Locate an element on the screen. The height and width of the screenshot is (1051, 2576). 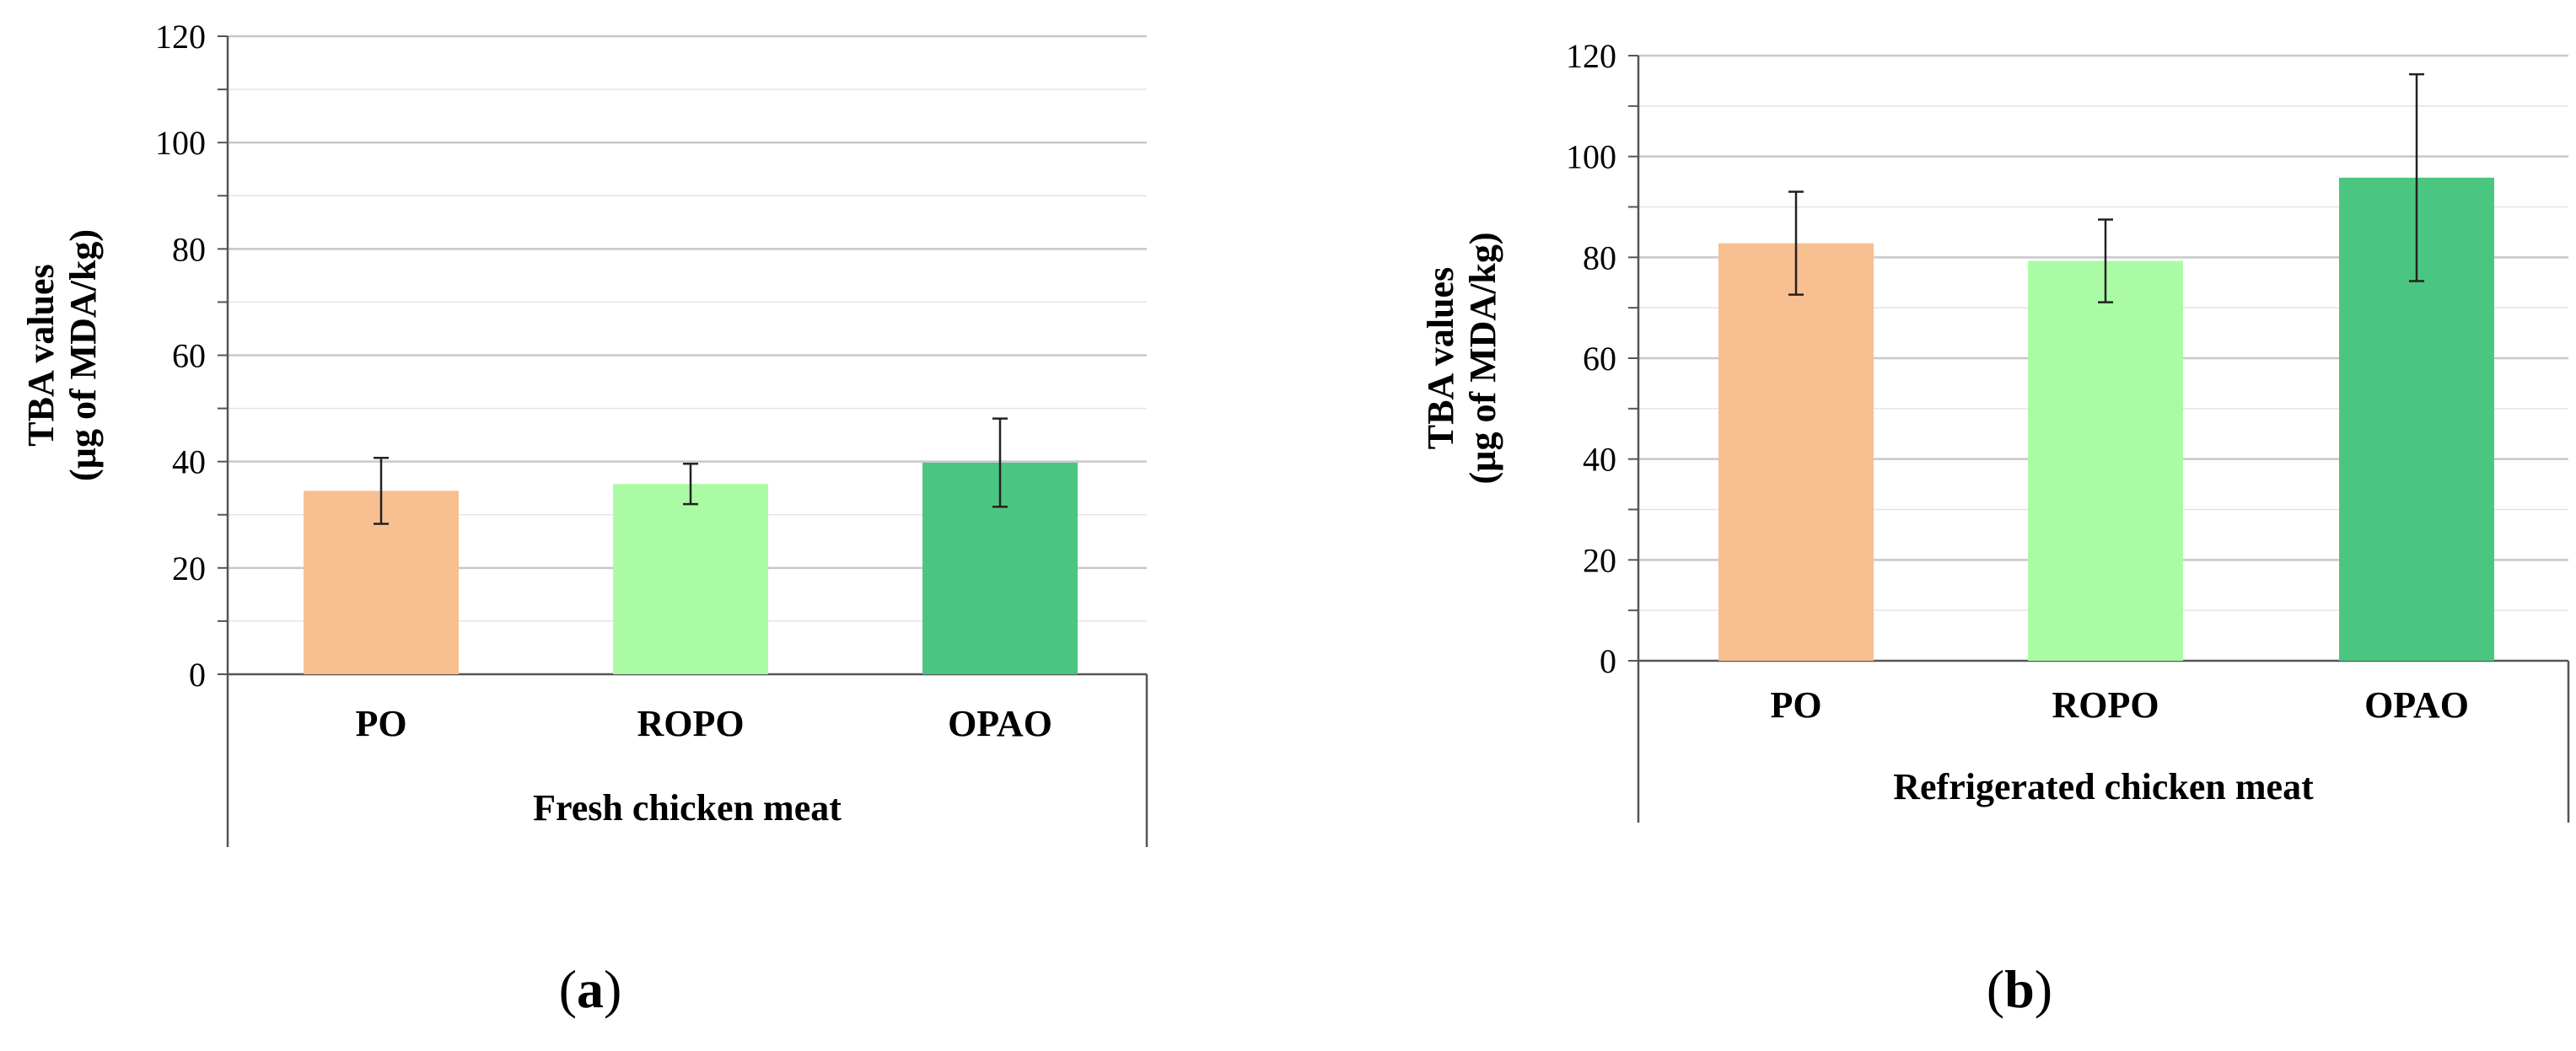
caption-letter: b is located at coordinates (2019, 989).